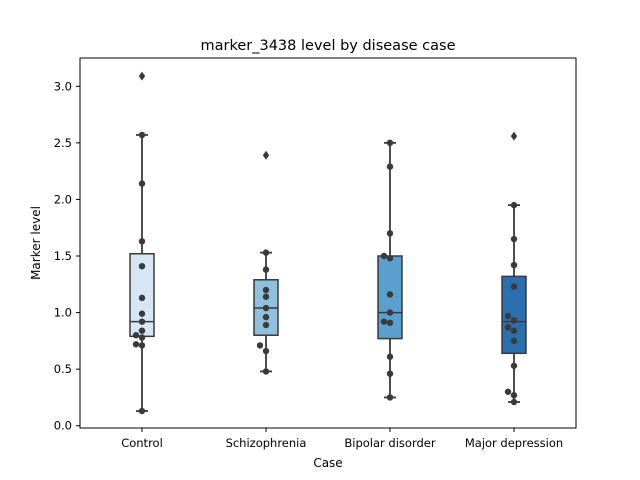 Image resolution: width=640 pixels, height=480 pixels. What do you see at coordinates (36, 243) in the screenshot?
I see `y-axis-label: Marker level` at bounding box center [36, 243].